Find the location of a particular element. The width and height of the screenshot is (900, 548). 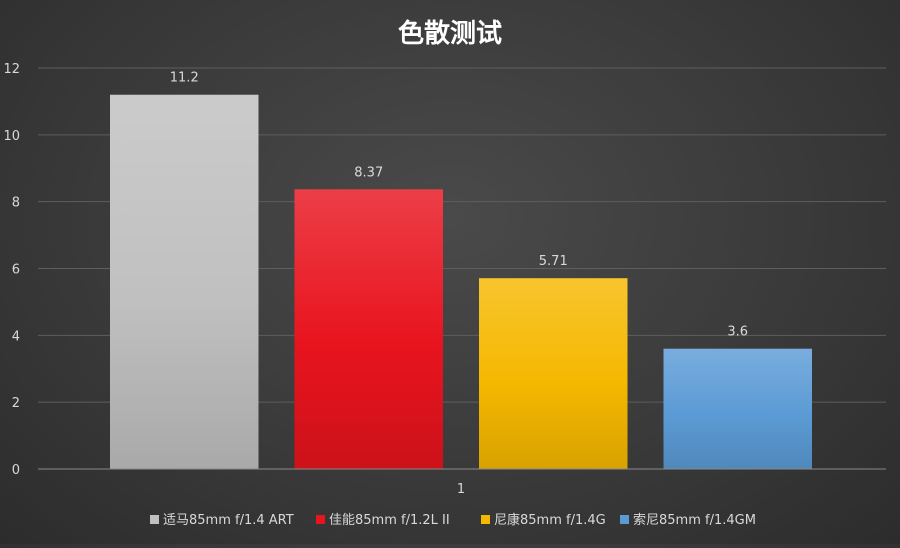

y-tick-label: 6 is located at coordinates (16, 270).